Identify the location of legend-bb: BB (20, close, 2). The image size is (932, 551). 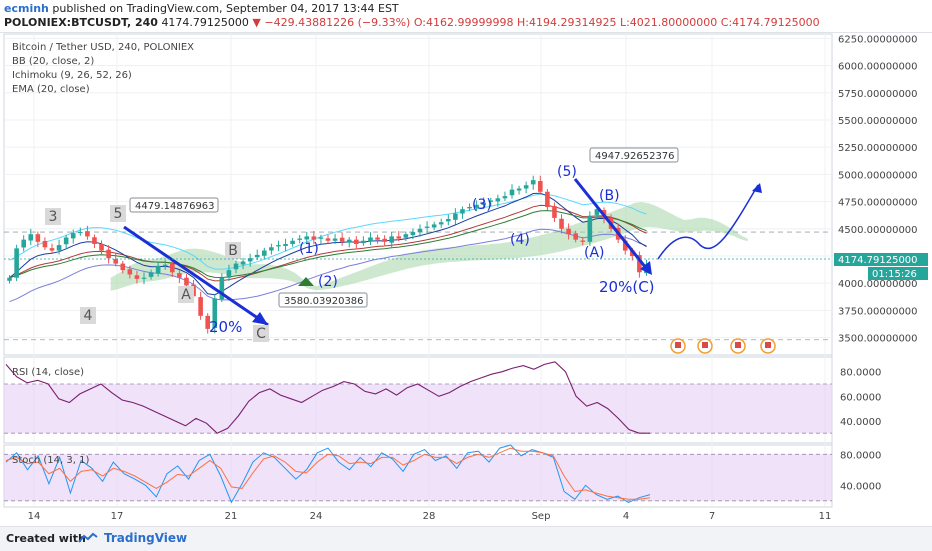
(53, 61).